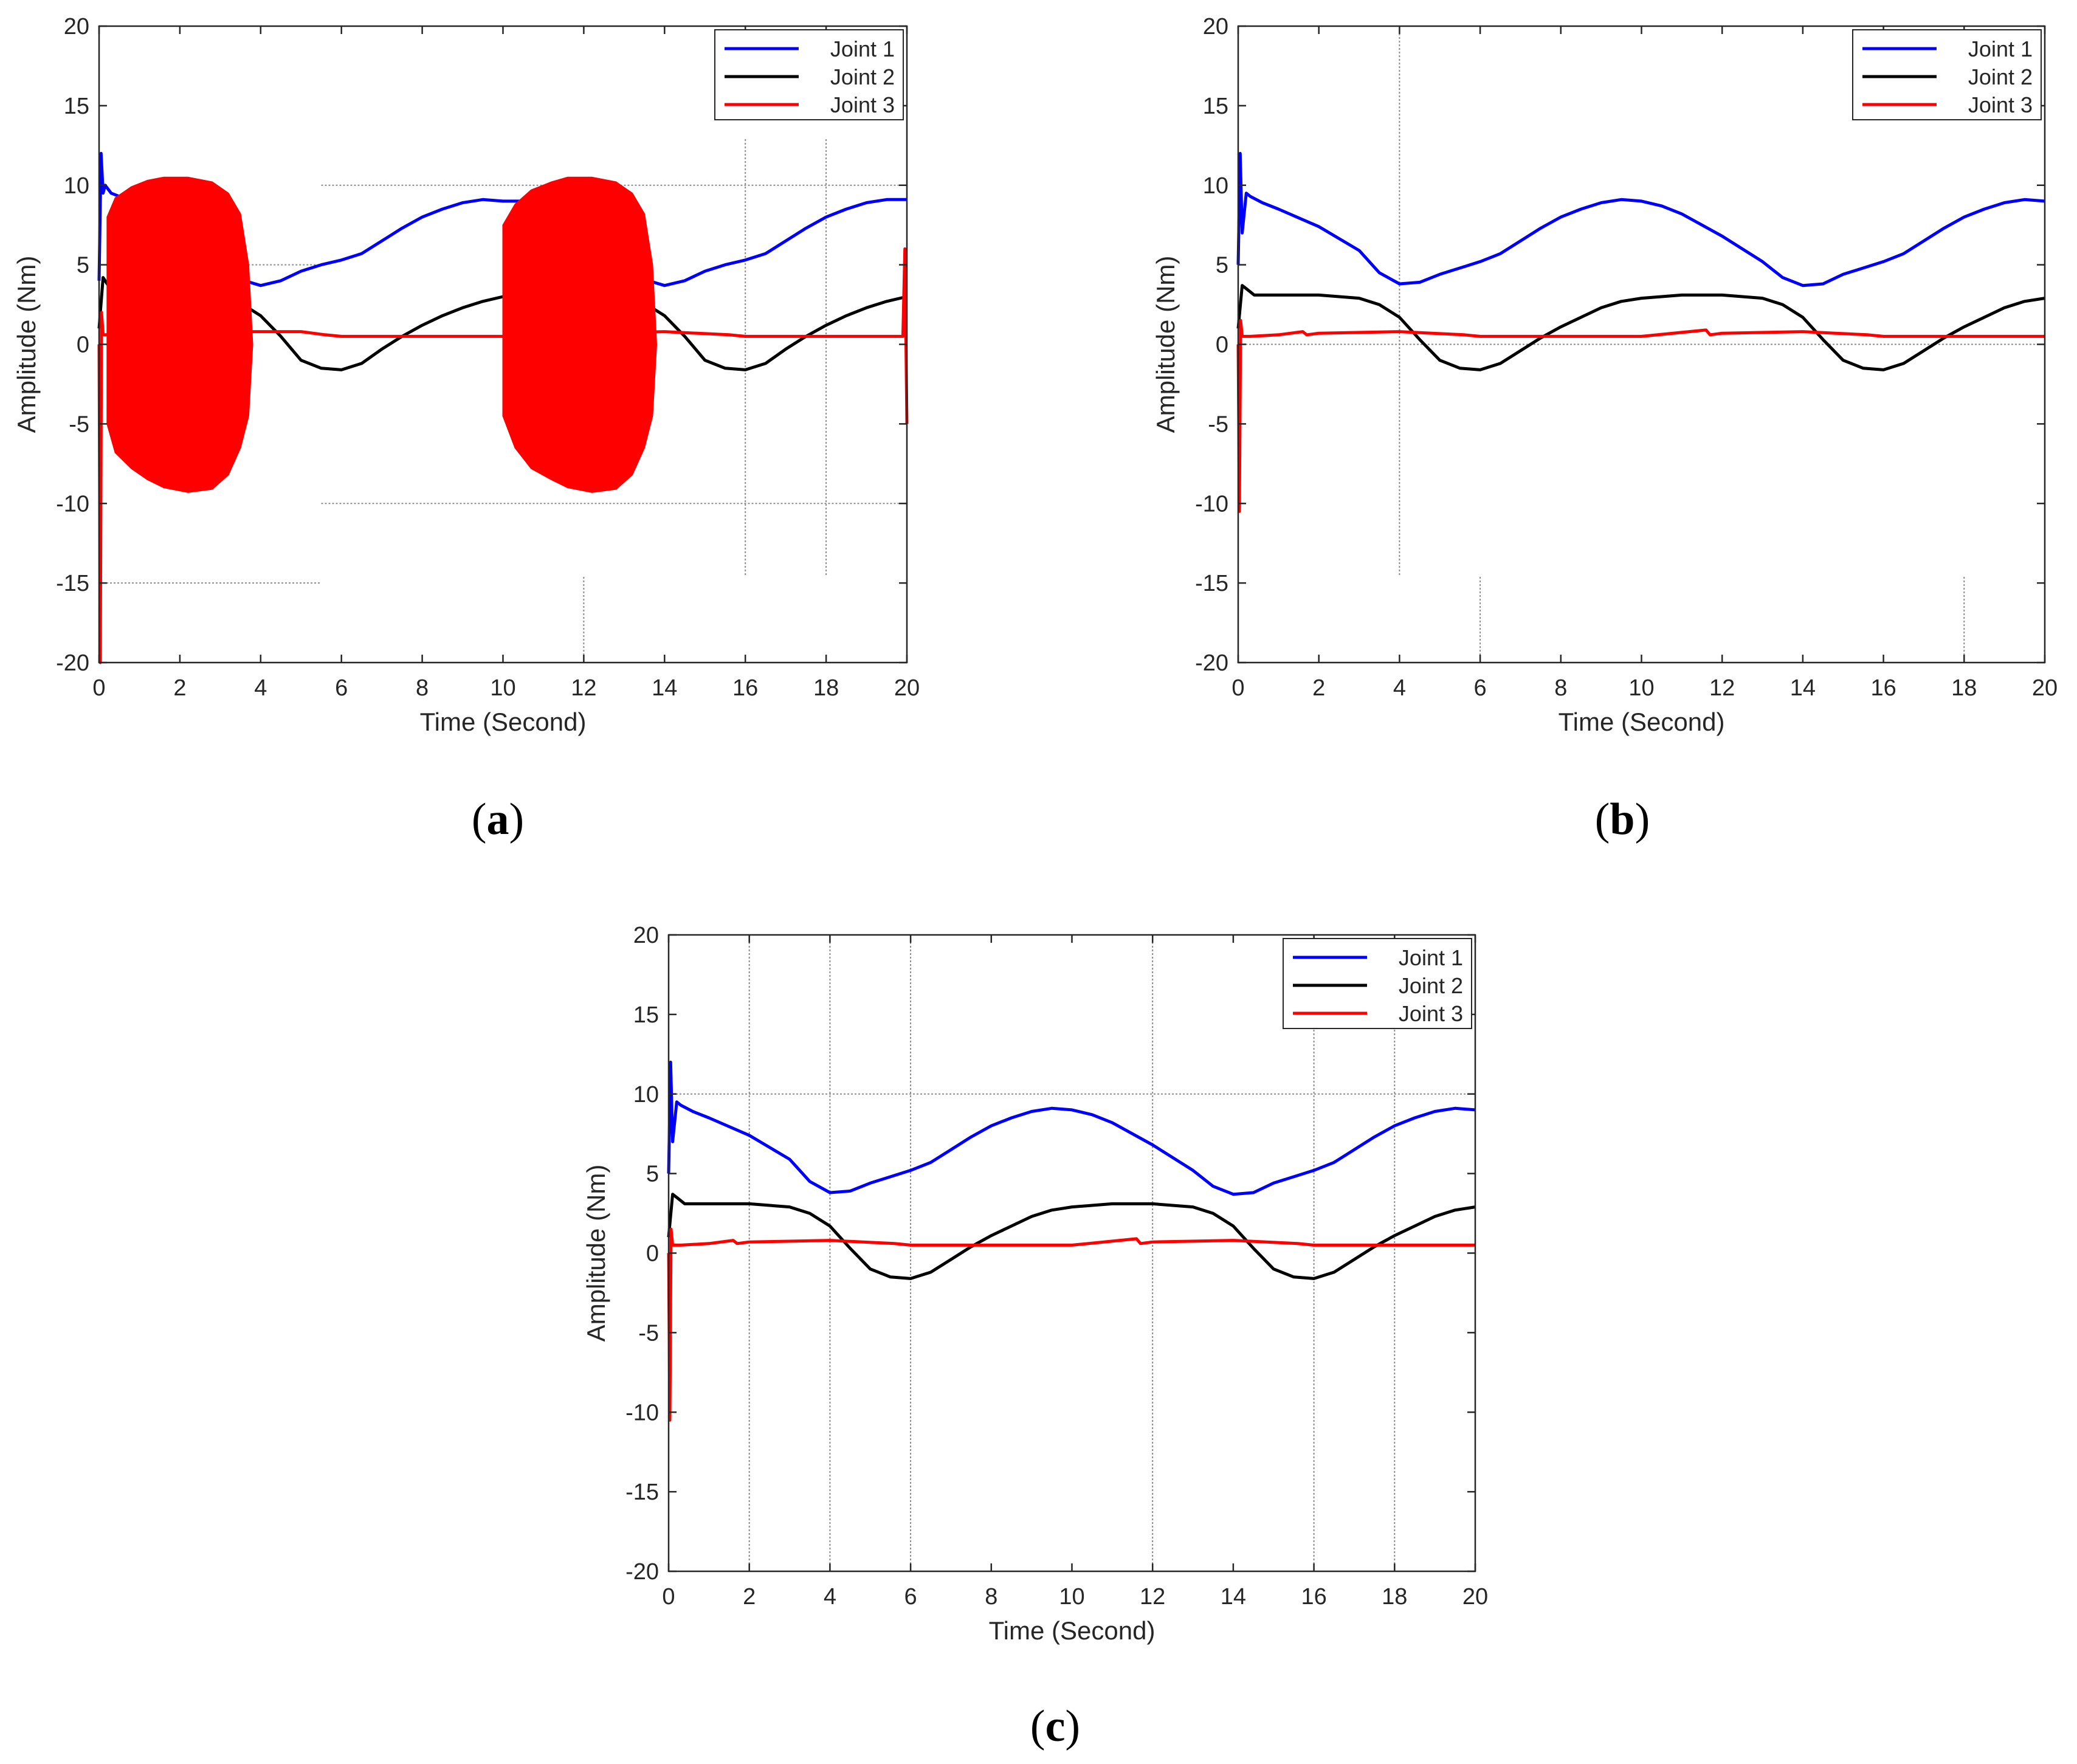 The image size is (2077, 1764). I want to click on plot-area-frame, so click(1071, 1253).